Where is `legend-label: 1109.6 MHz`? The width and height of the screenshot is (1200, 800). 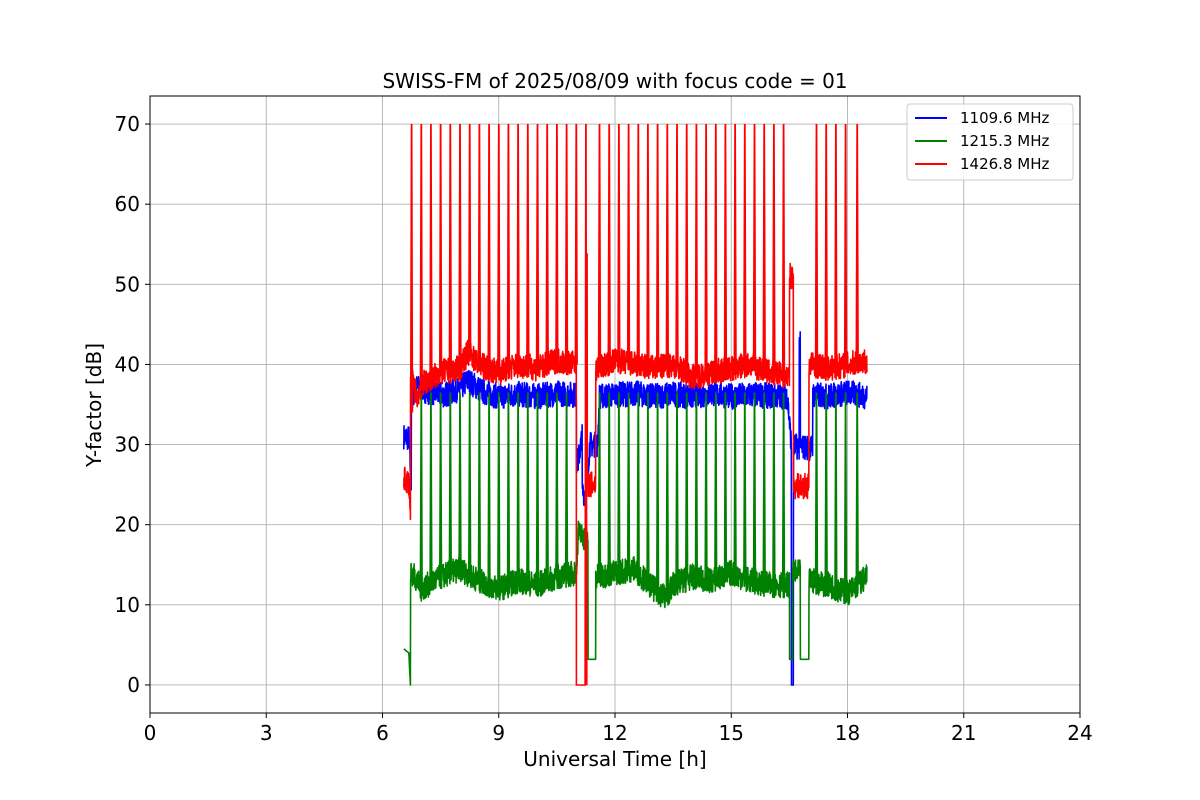 legend-label: 1109.6 MHz is located at coordinates (1004, 118).